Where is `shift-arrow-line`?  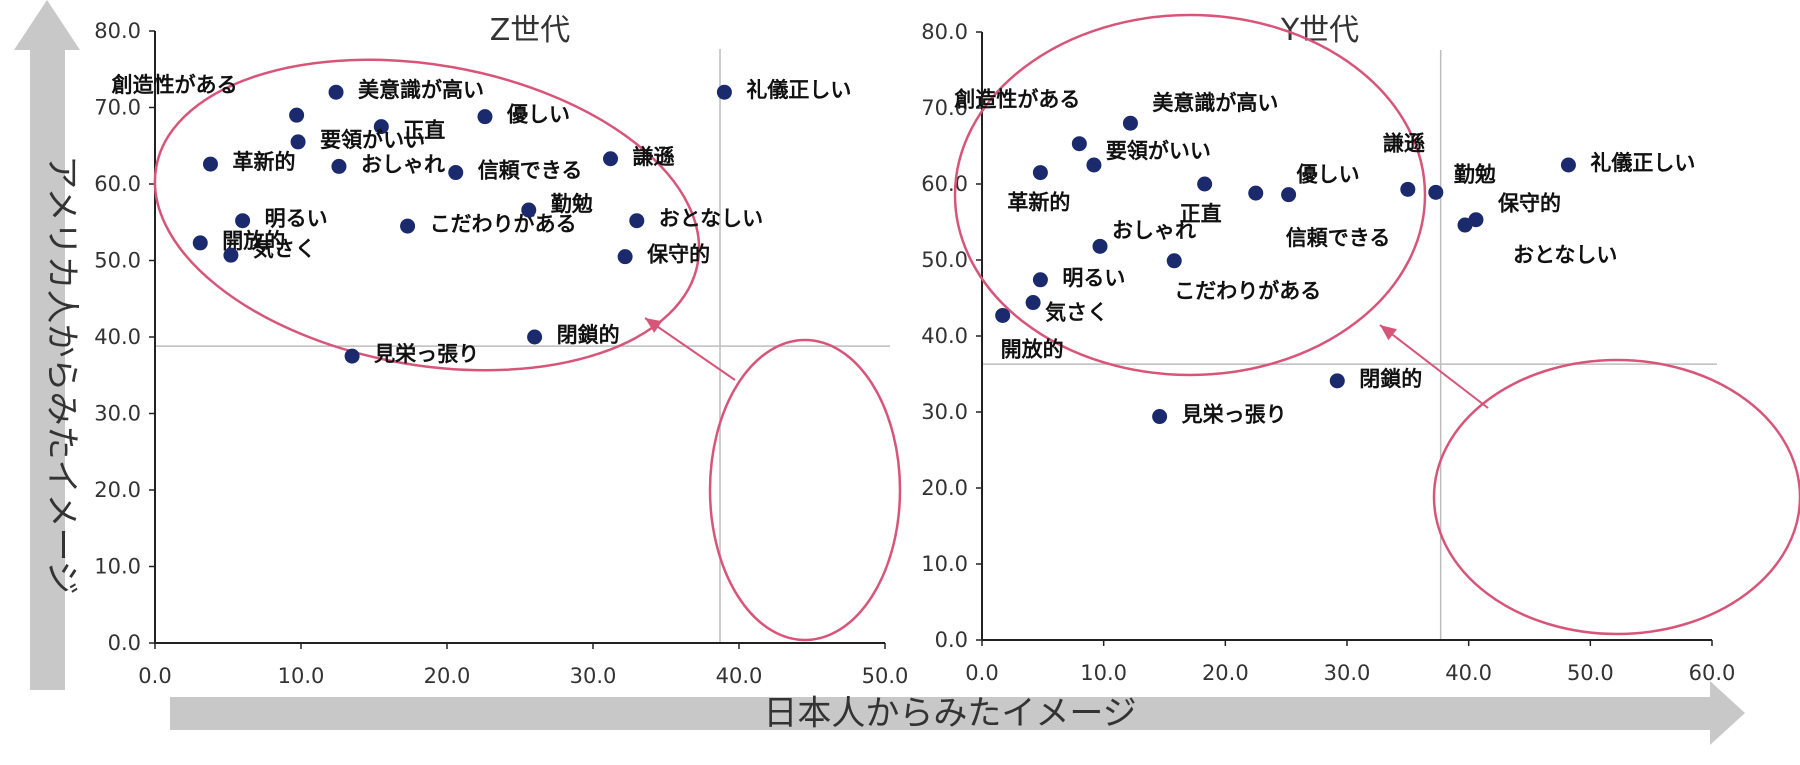
shift-arrow-line is located at coordinates (1434, 366).